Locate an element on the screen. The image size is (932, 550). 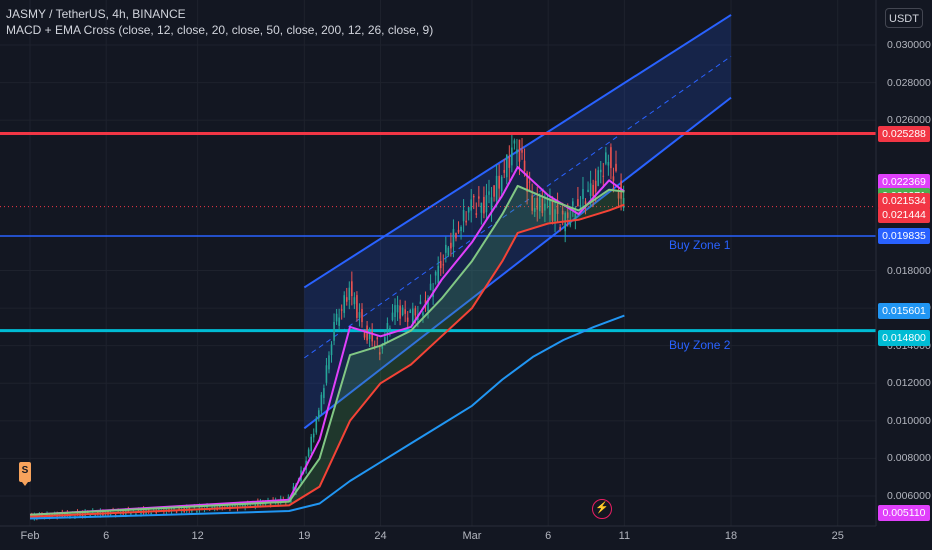
x-tick-label: 11 is located at coordinates (624, 536).